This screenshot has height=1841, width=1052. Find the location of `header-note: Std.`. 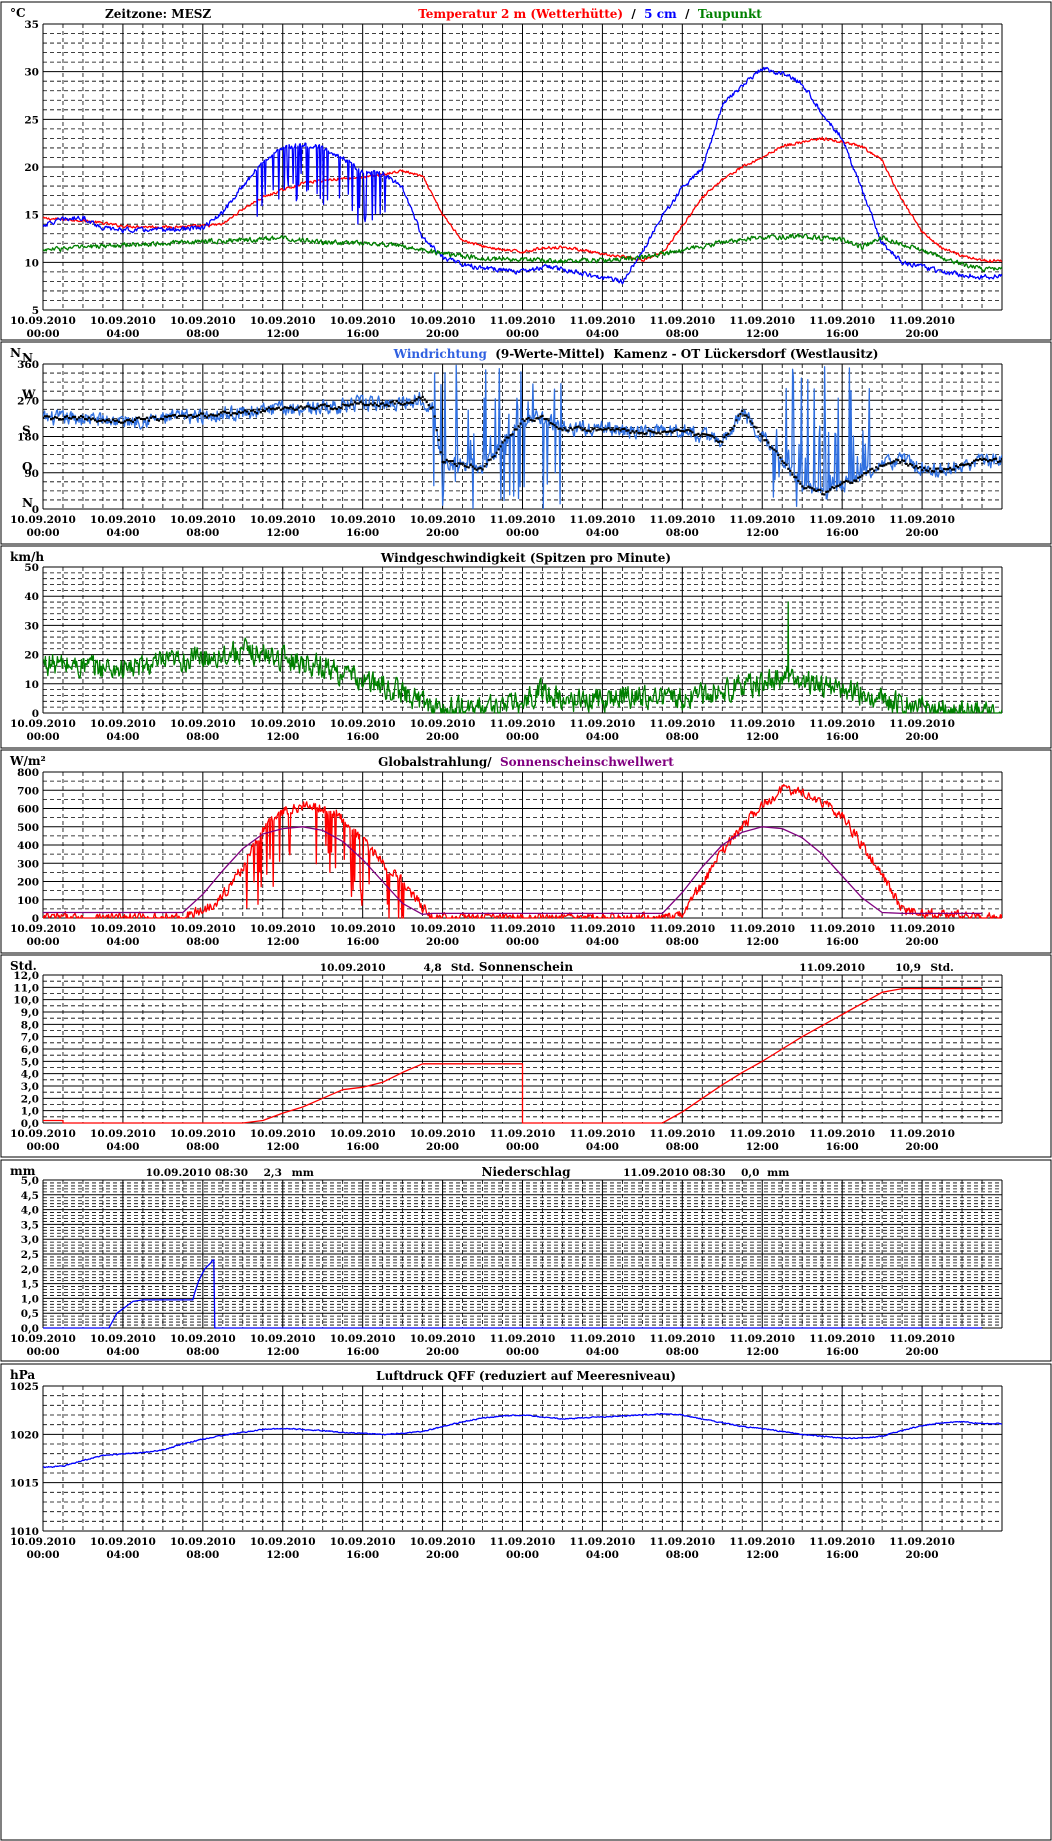

header-note: Std. is located at coordinates (941, 968).